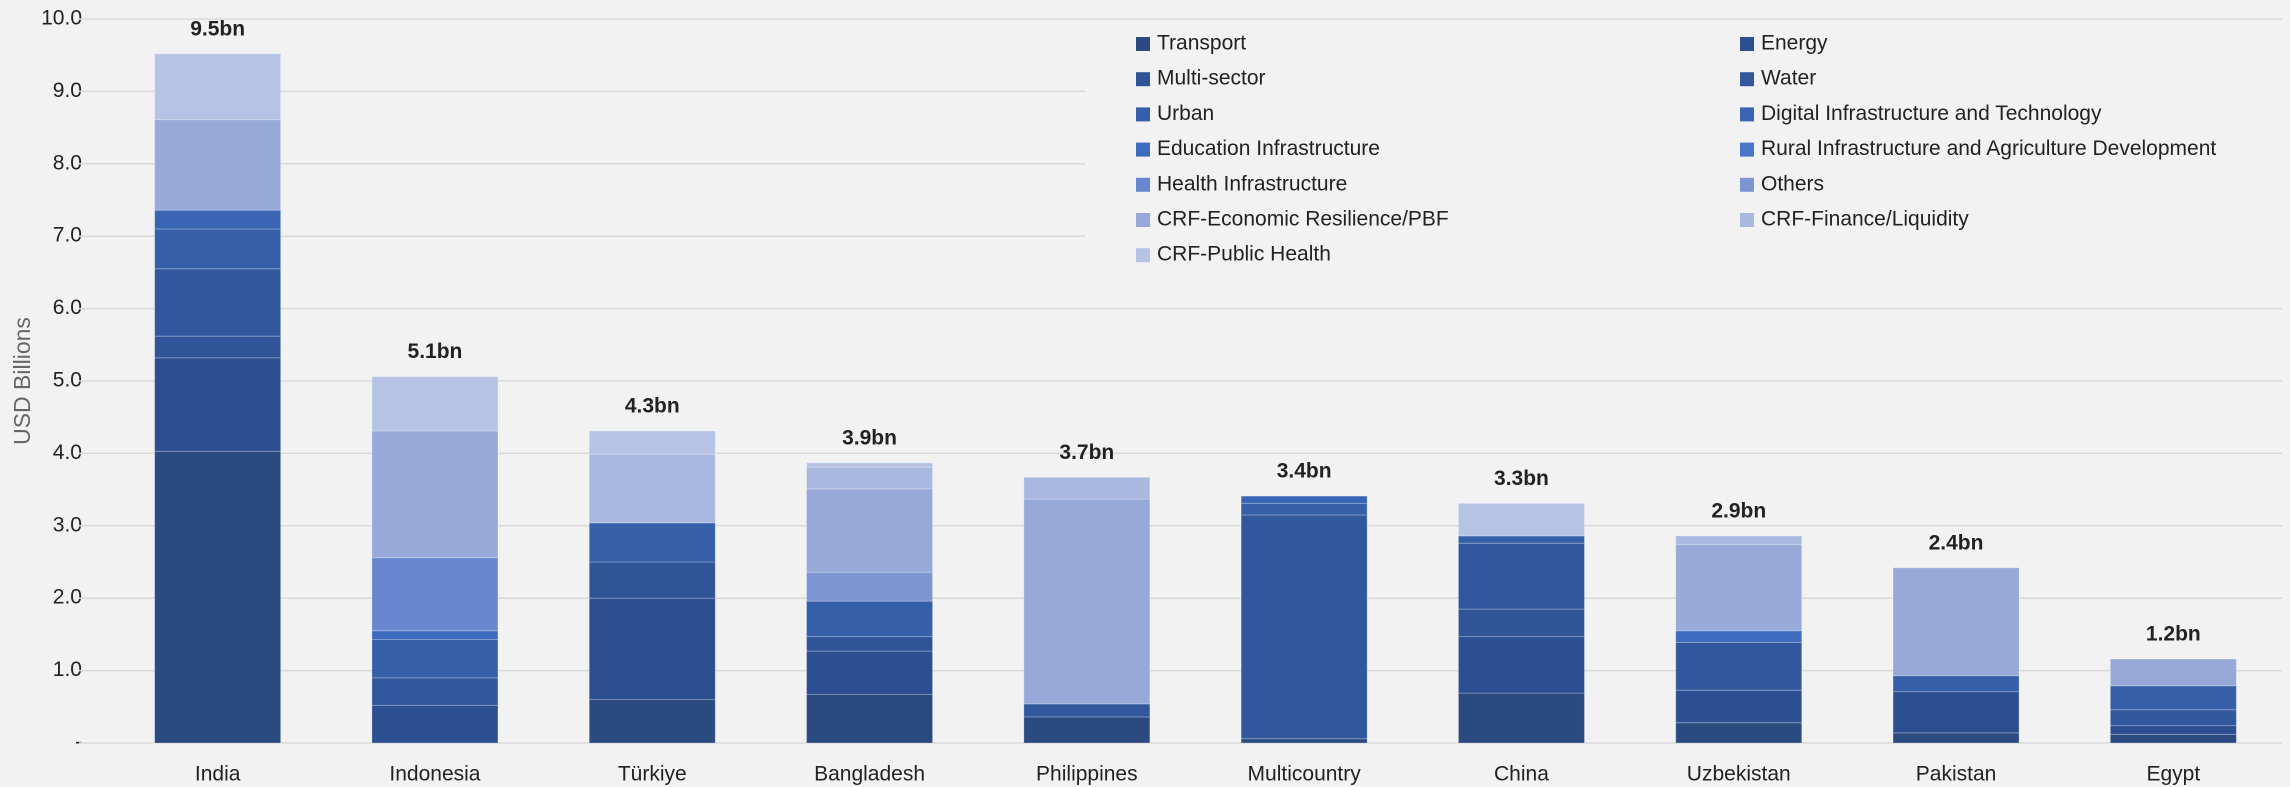 This screenshot has width=2290, height=787. What do you see at coordinates (652, 406) in the screenshot?
I see `total-label: 4.3bn` at bounding box center [652, 406].